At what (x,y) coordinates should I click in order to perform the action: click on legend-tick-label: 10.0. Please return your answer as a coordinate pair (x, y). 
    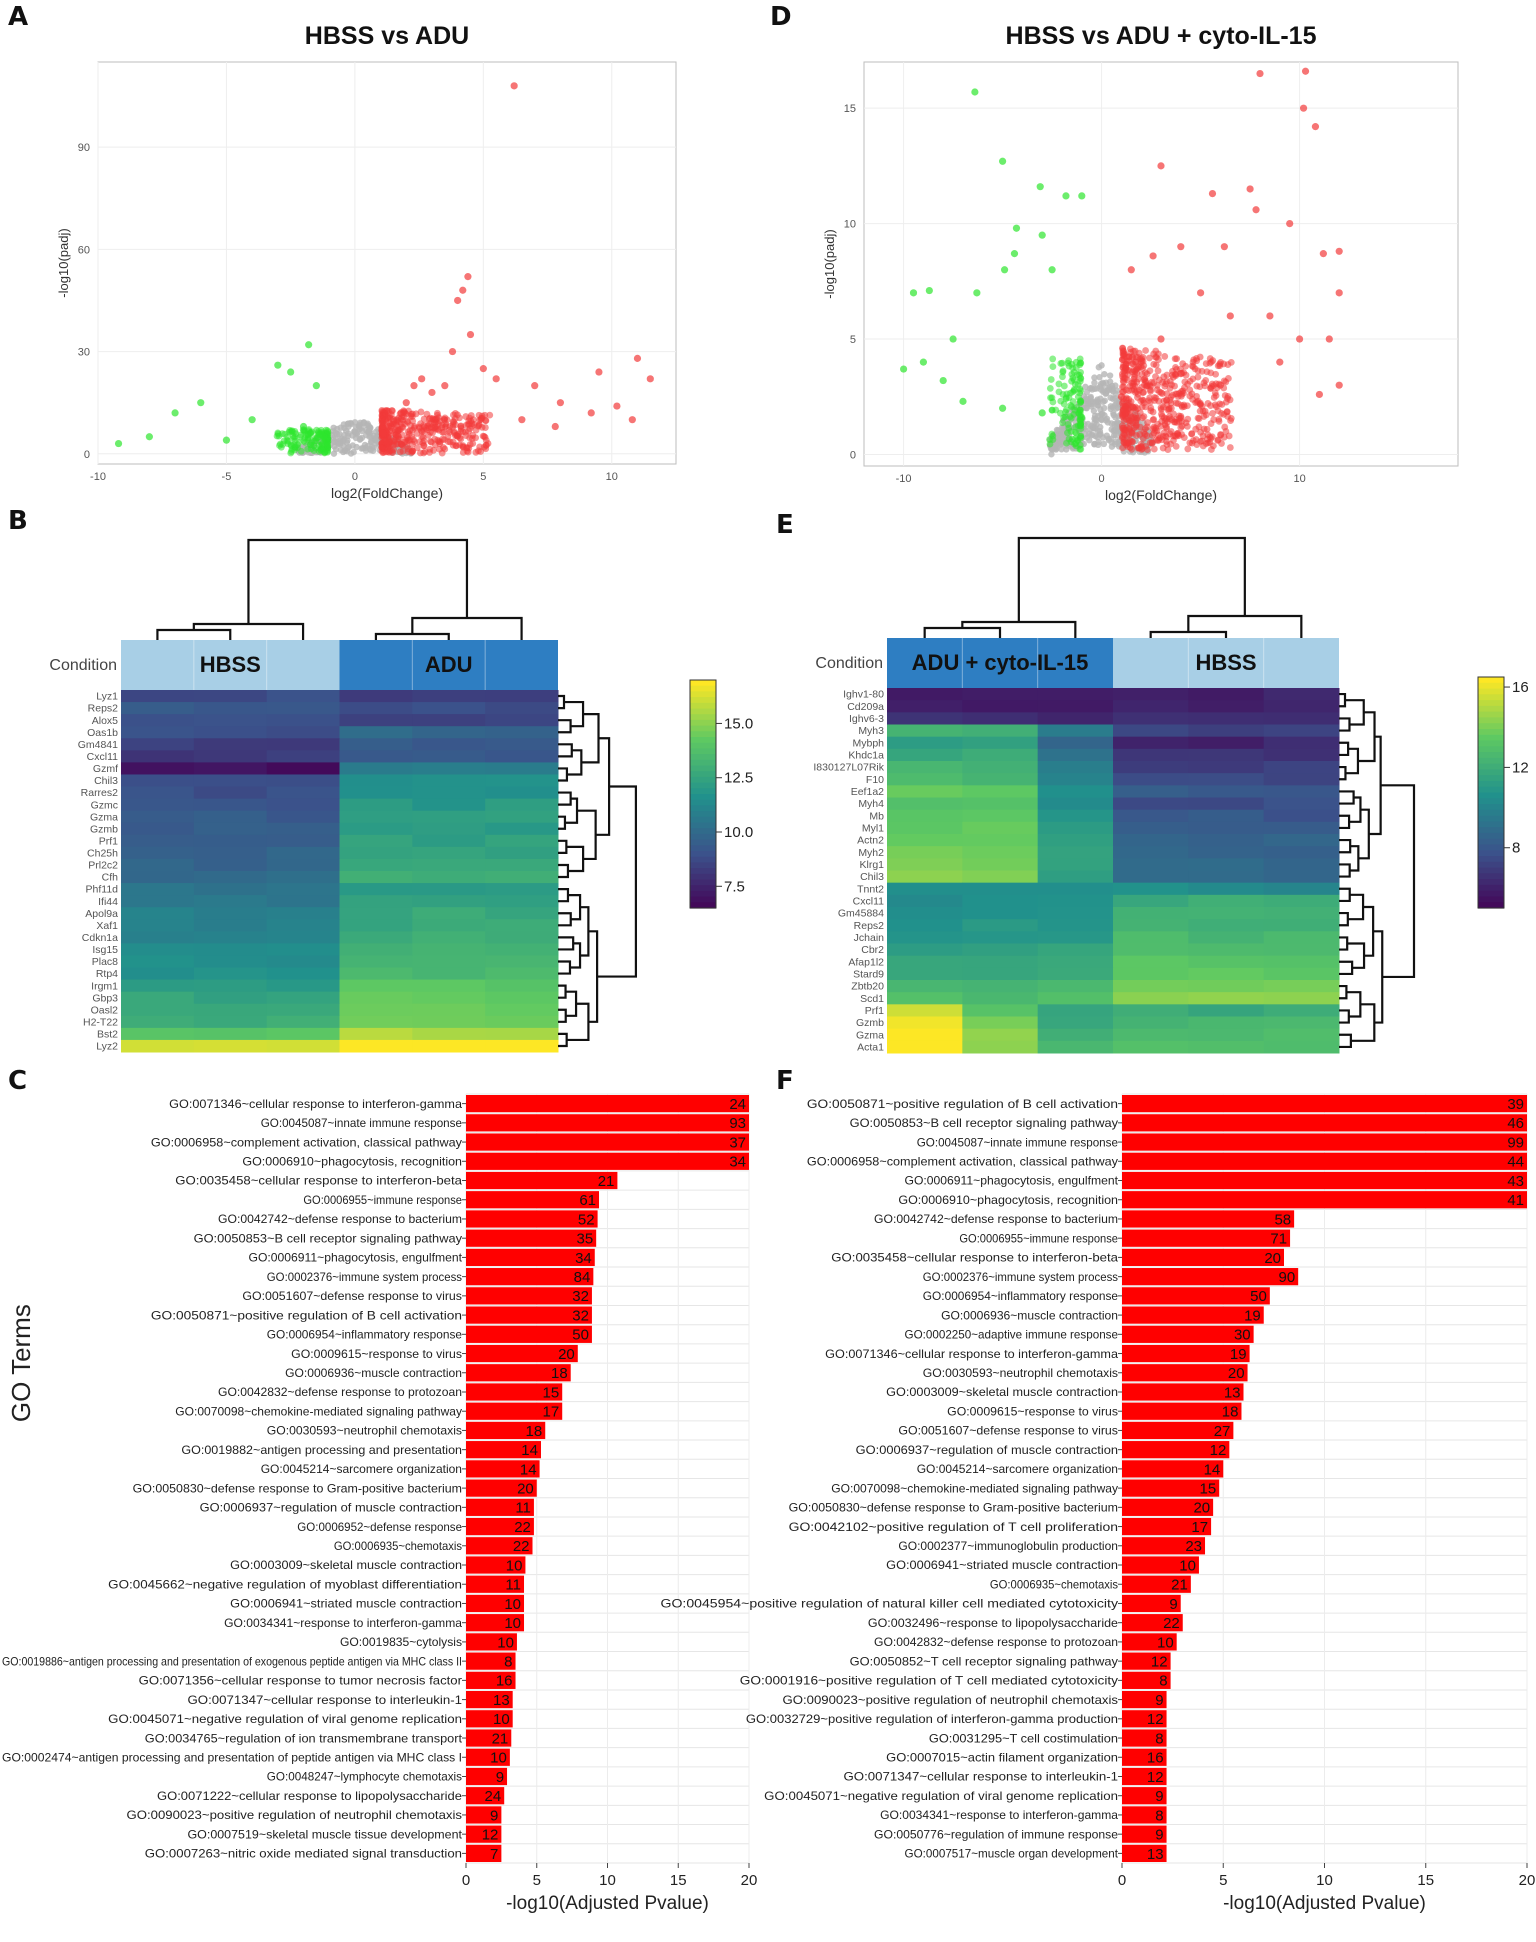
    Looking at the image, I should click on (738, 832).